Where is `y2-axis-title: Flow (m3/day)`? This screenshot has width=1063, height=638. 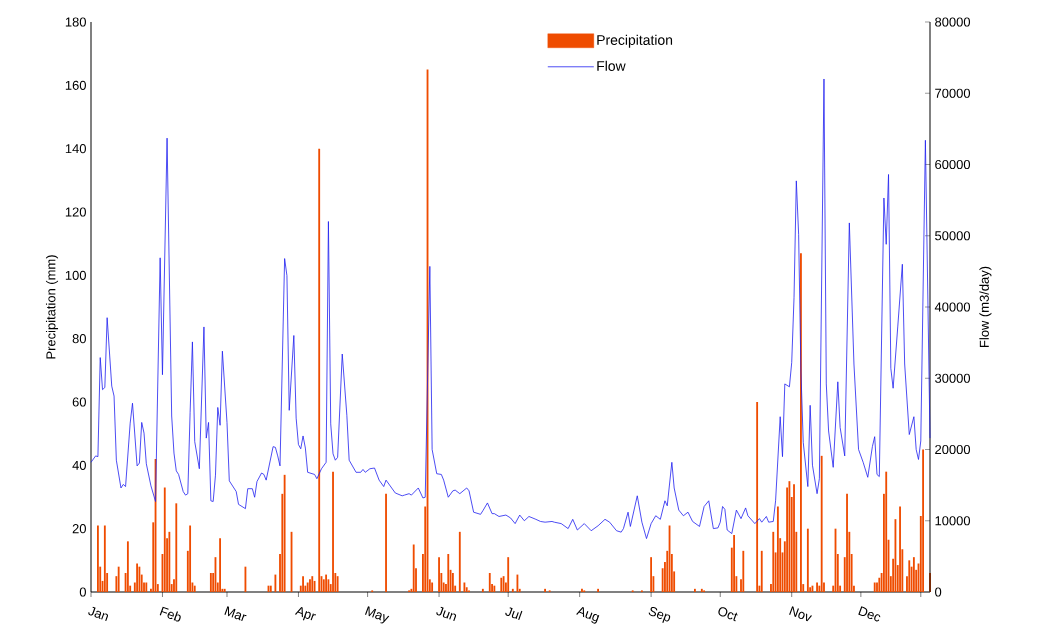
y2-axis-title: Flow (m3/day) is located at coordinates (985, 306).